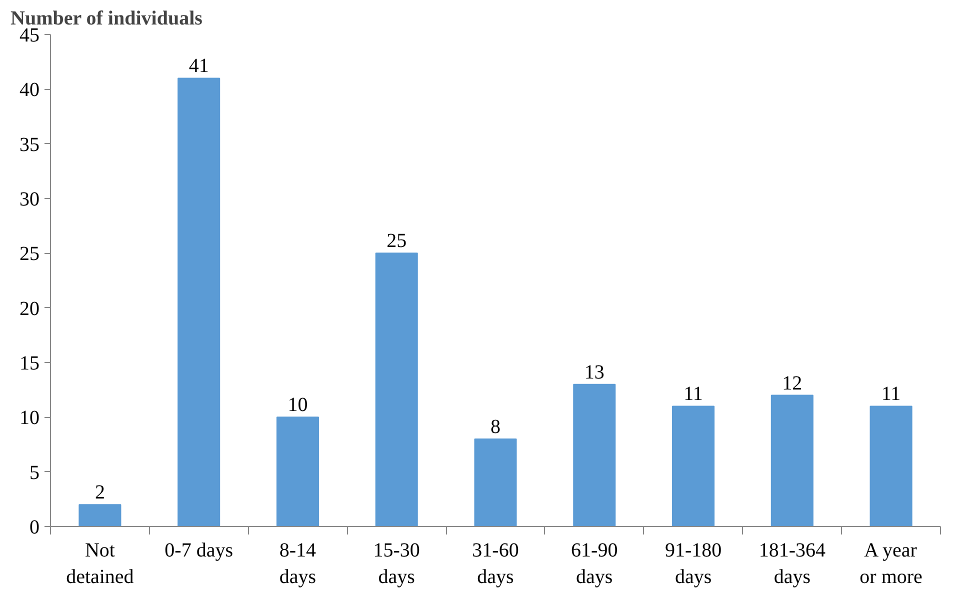 Image resolution: width=964 pixels, height=592 pixels. What do you see at coordinates (199, 551) in the screenshot?
I see `x-tick-label: 0-7 days` at bounding box center [199, 551].